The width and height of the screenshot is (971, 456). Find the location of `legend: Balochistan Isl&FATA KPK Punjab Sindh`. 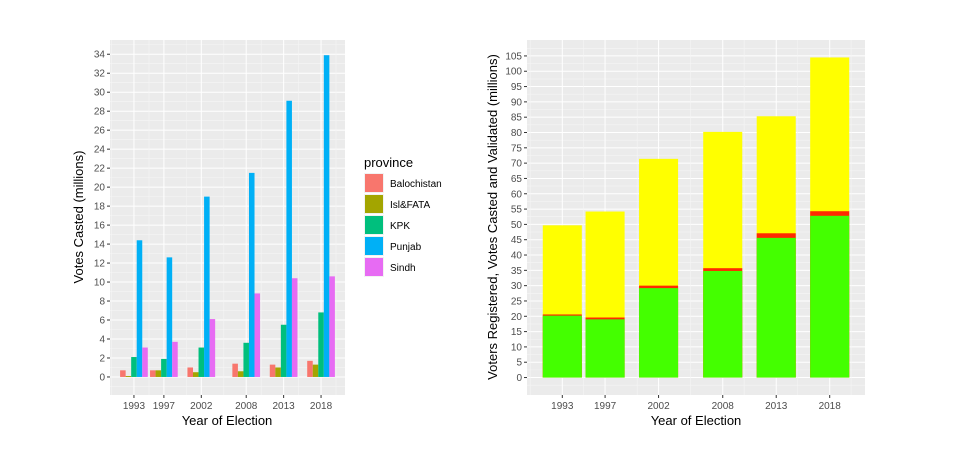

legend: Balochistan Isl&FATA KPK Punjab Sindh is located at coordinates (403, 225).